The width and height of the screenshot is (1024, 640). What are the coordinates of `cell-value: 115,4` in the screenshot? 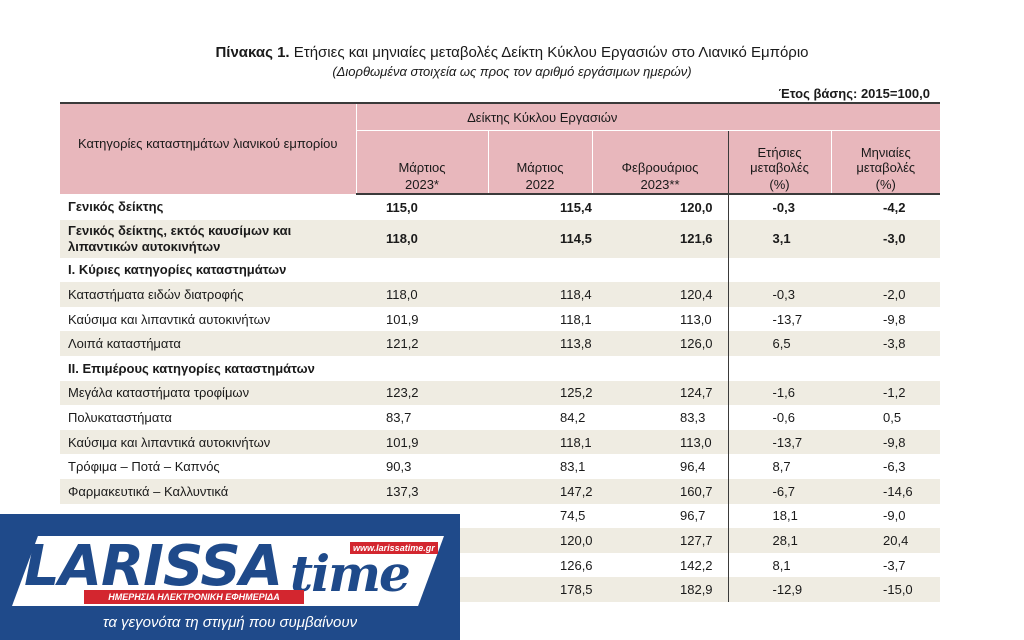 It's located at (576, 207).